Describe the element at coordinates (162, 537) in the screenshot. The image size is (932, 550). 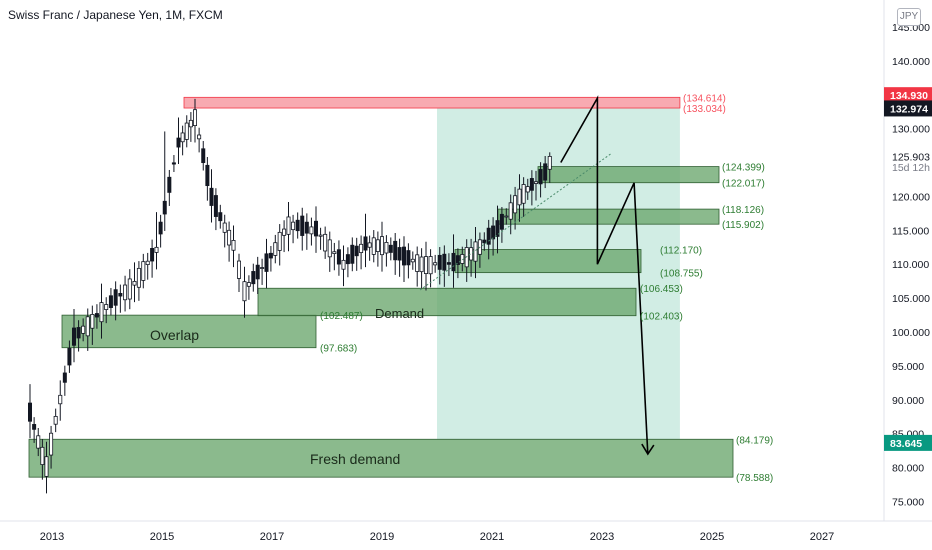
I see `time-tick-label: 2015` at that location.